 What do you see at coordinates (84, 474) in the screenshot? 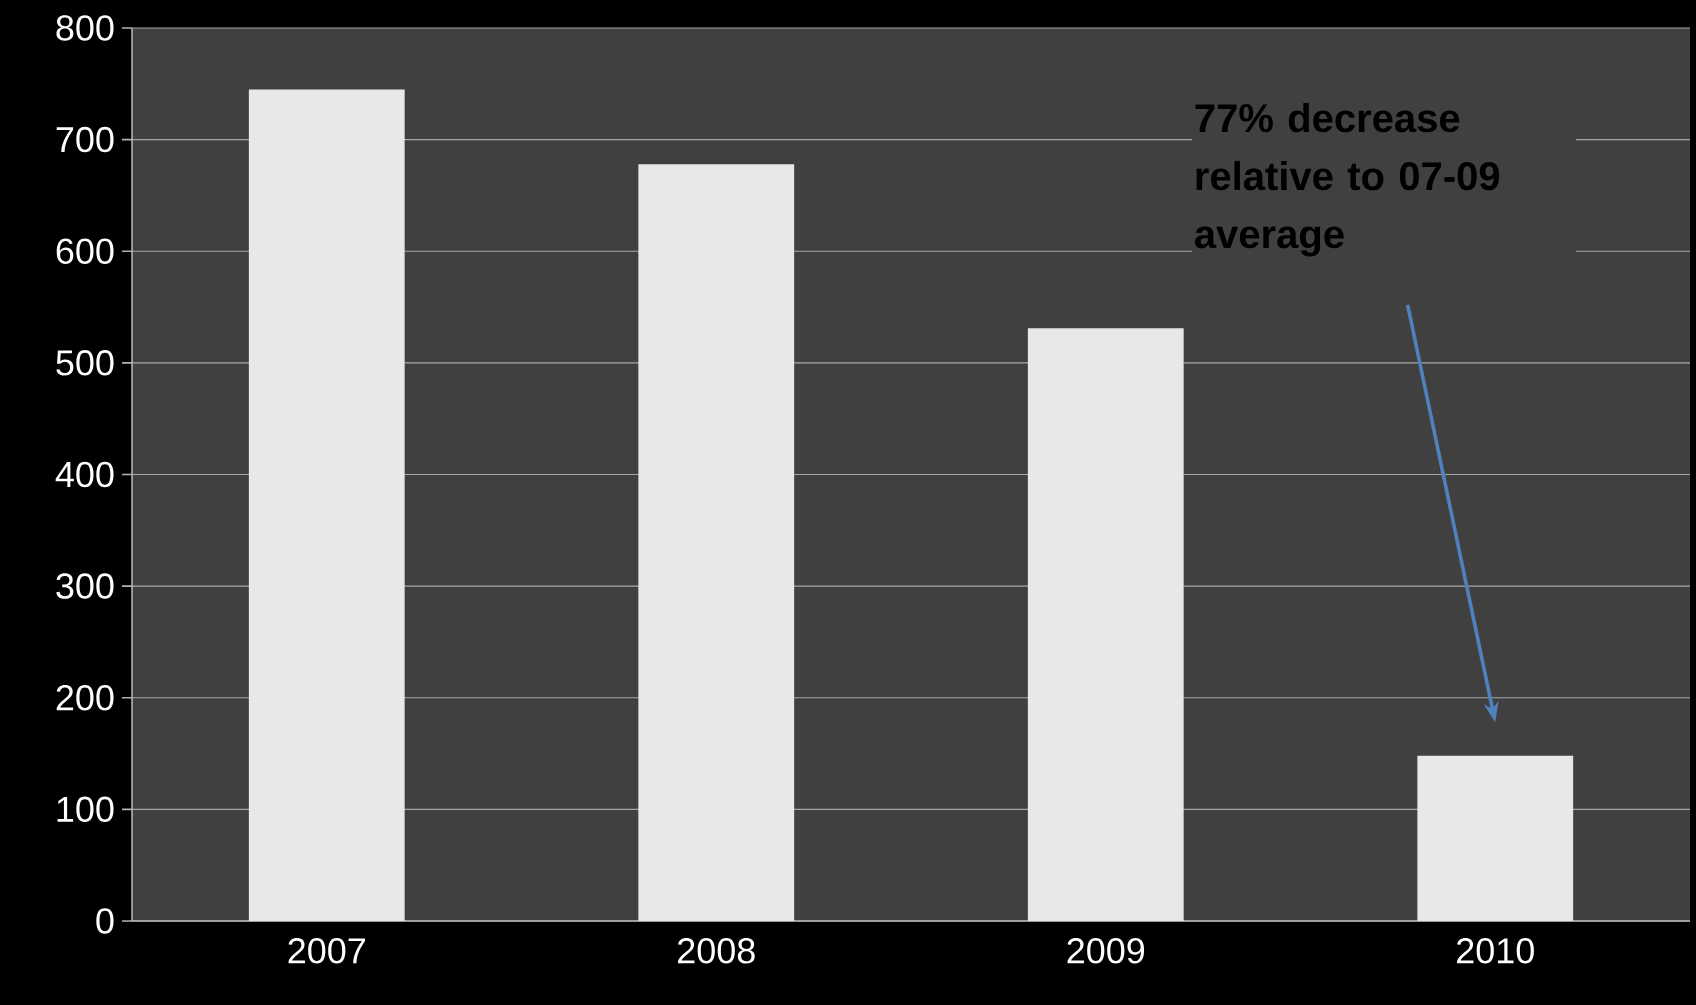
I see `y-tick-label: 400` at bounding box center [84, 474].